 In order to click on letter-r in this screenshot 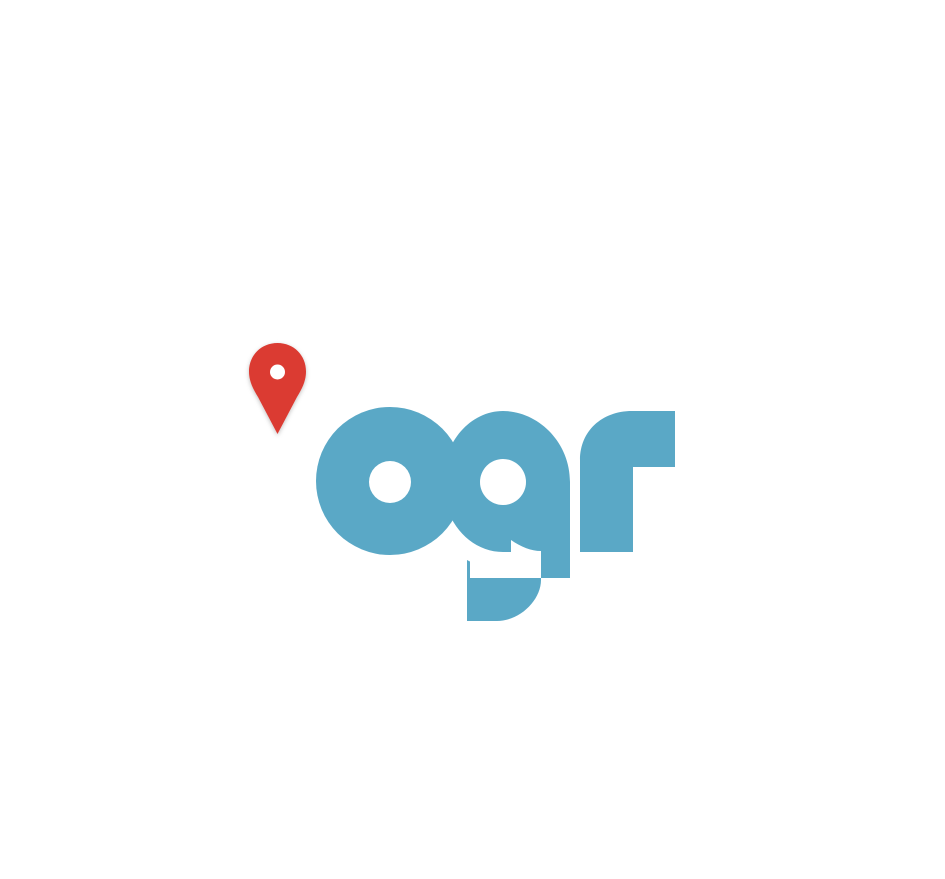, I will do `click(627, 481)`.